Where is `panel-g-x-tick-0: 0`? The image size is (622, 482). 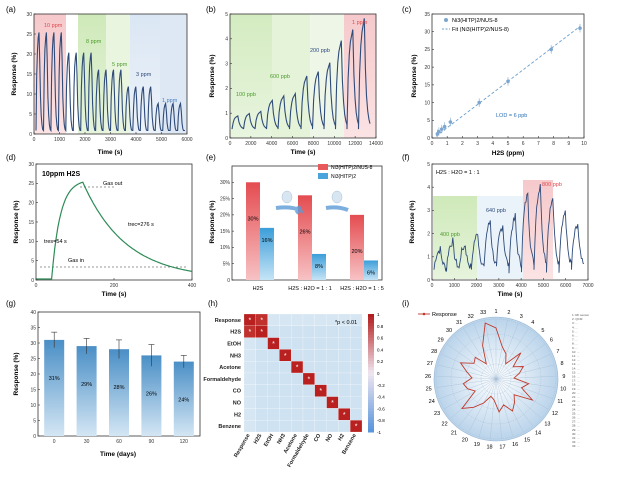 panel-g-x-tick-0: 0 is located at coordinates (54, 442).